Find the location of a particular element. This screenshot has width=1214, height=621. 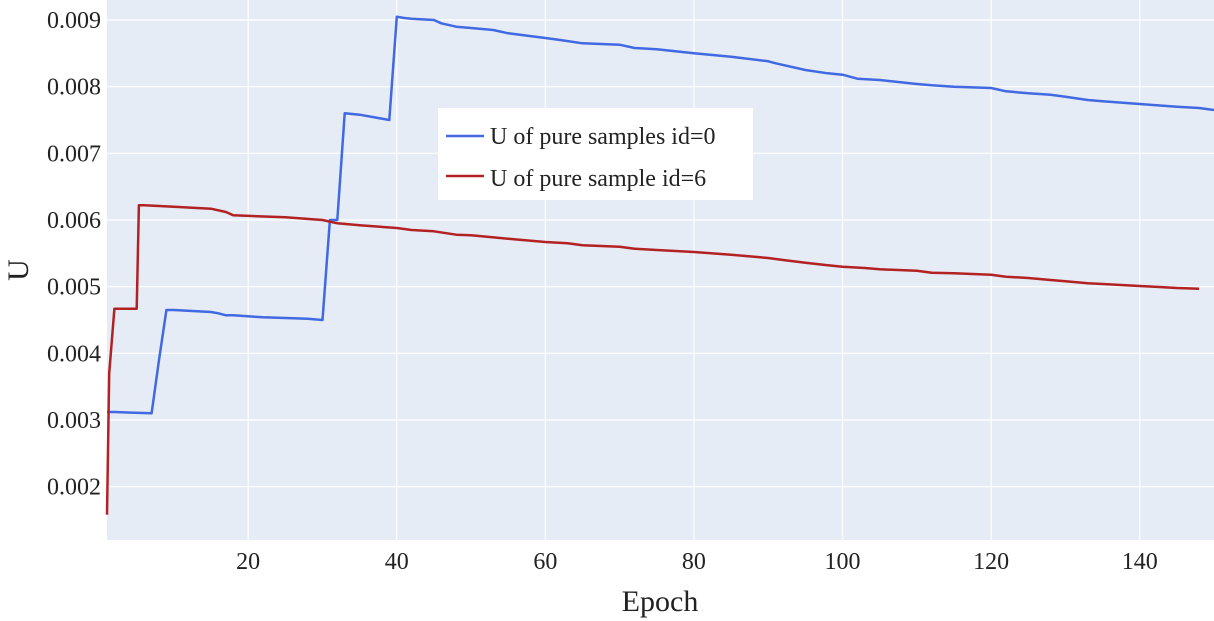

x-tick-label: 120 is located at coordinates (991, 562).